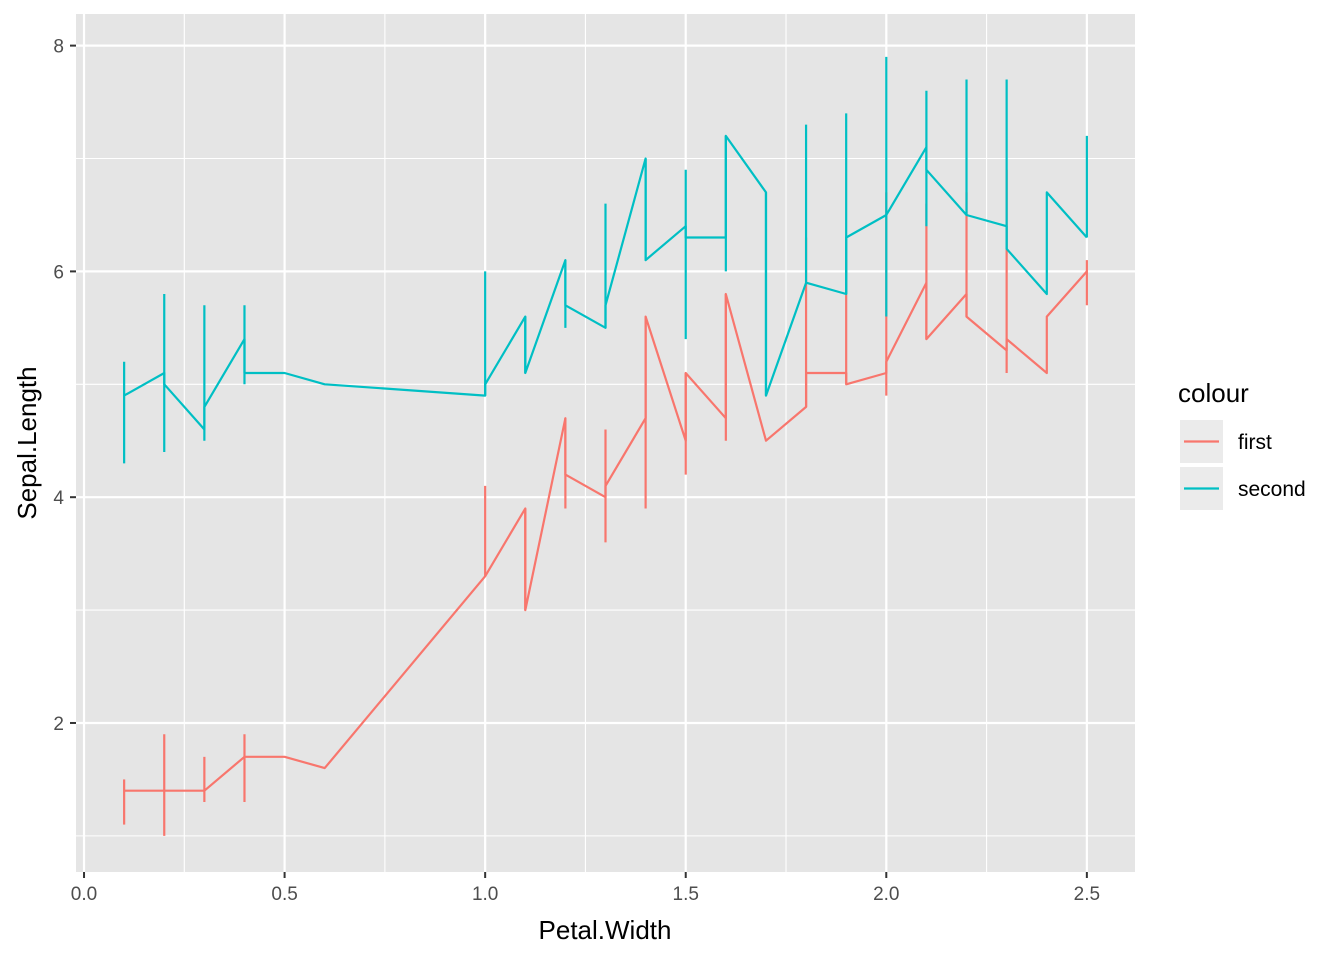 This screenshot has height=960, width=1344. I want to click on x-axis: 0.0 0.5 1.0 1.5 2.0 2.5, so click(585, 888).